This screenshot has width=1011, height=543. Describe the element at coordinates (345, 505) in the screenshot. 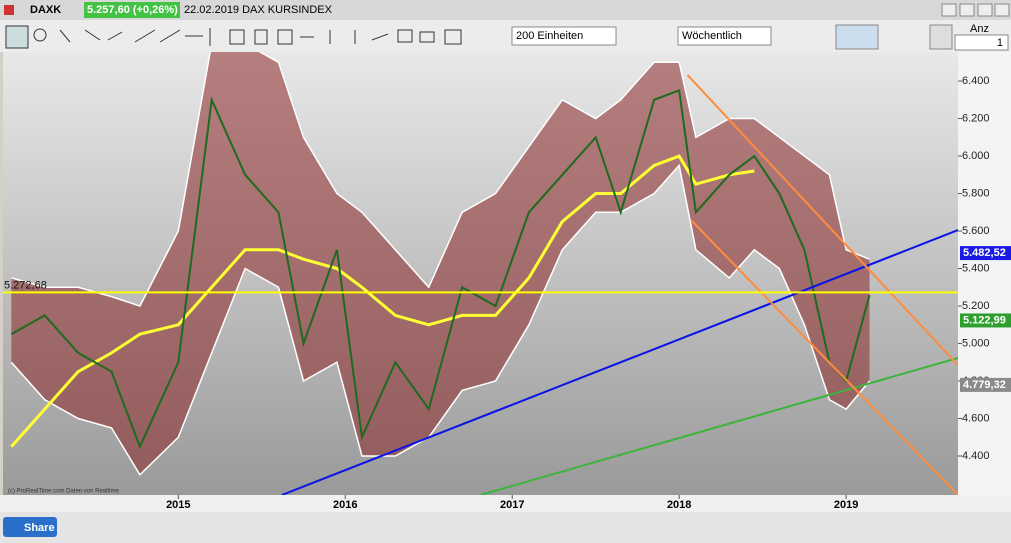

I see `x-tick-label: 2016` at that location.